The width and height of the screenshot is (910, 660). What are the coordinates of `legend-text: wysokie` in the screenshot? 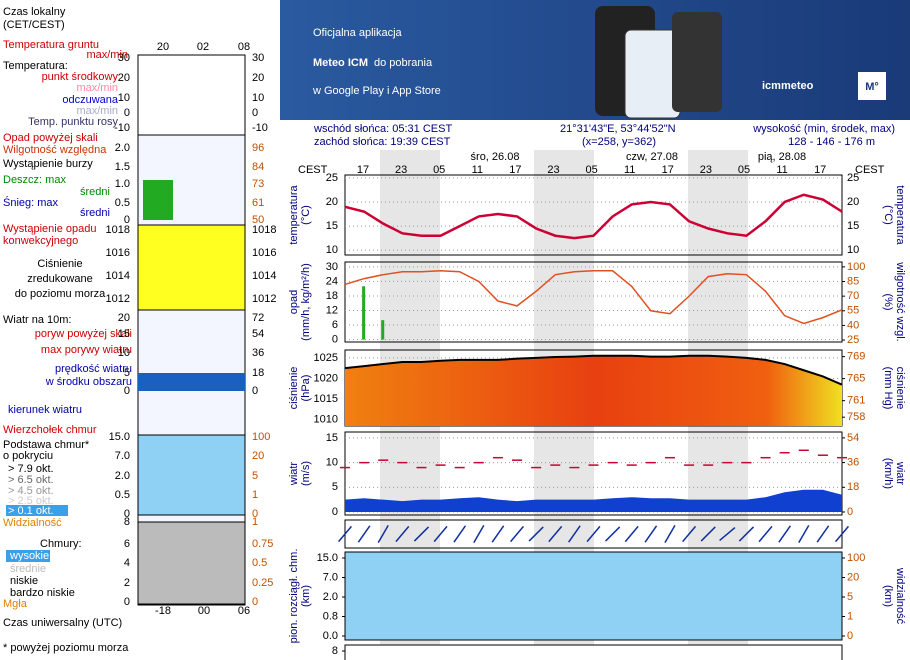 It's located at (29, 556).